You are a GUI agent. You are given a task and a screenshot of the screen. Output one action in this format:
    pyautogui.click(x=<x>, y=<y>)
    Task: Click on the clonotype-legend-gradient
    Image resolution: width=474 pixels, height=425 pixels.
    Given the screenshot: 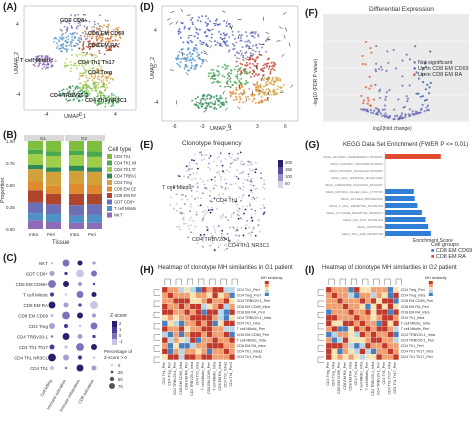 What is the action you would take?
    pyautogui.click(x=280, y=177)
    